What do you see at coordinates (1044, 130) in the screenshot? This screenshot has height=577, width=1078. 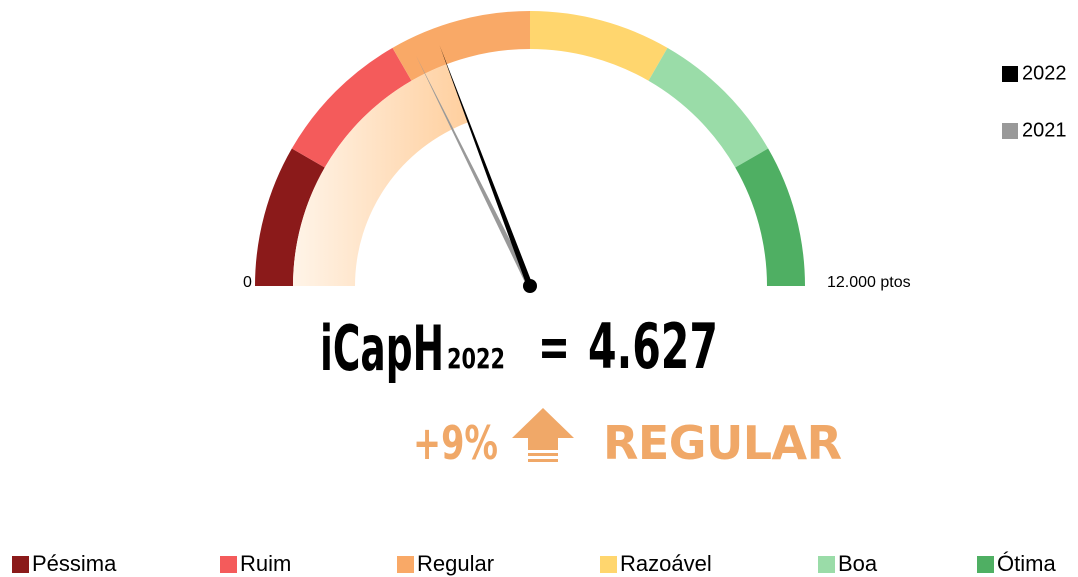 I see `legend-label: 2021` at bounding box center [1044, 130].